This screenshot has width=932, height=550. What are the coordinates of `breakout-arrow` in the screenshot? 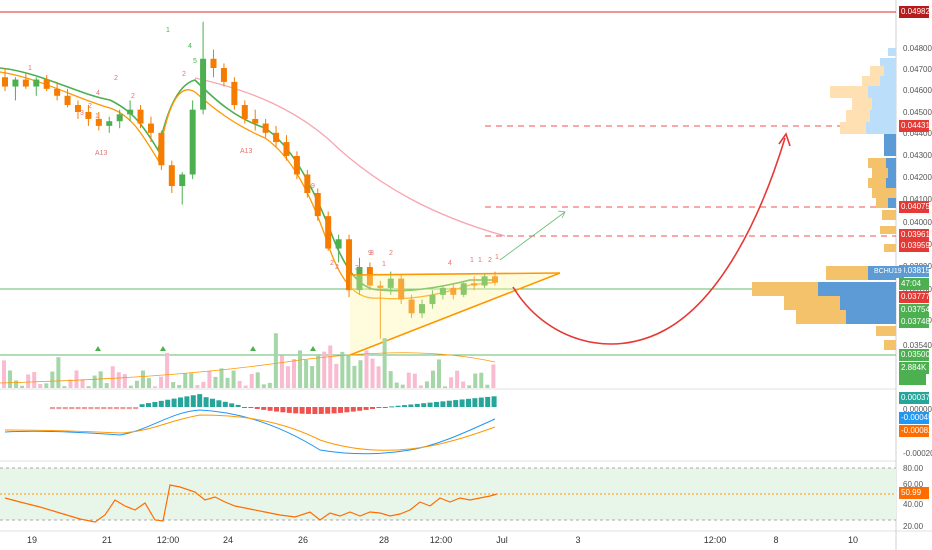 It's located at (532, 236).